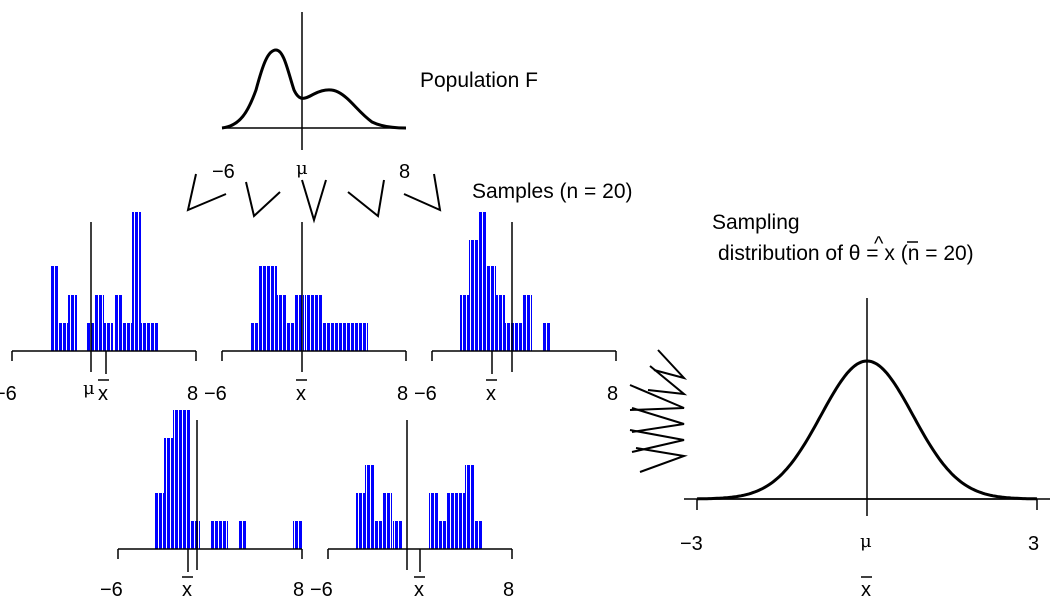 This screenshot has height=600, width=1050. I want to click on sampling-xmax-label: 3, so click(1033, 544).